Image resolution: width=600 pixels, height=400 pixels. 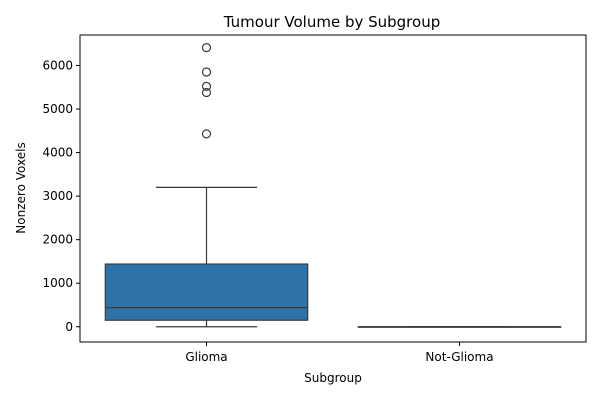 I want to click on y-tick-label: 1000, so click(x=57, y=283).